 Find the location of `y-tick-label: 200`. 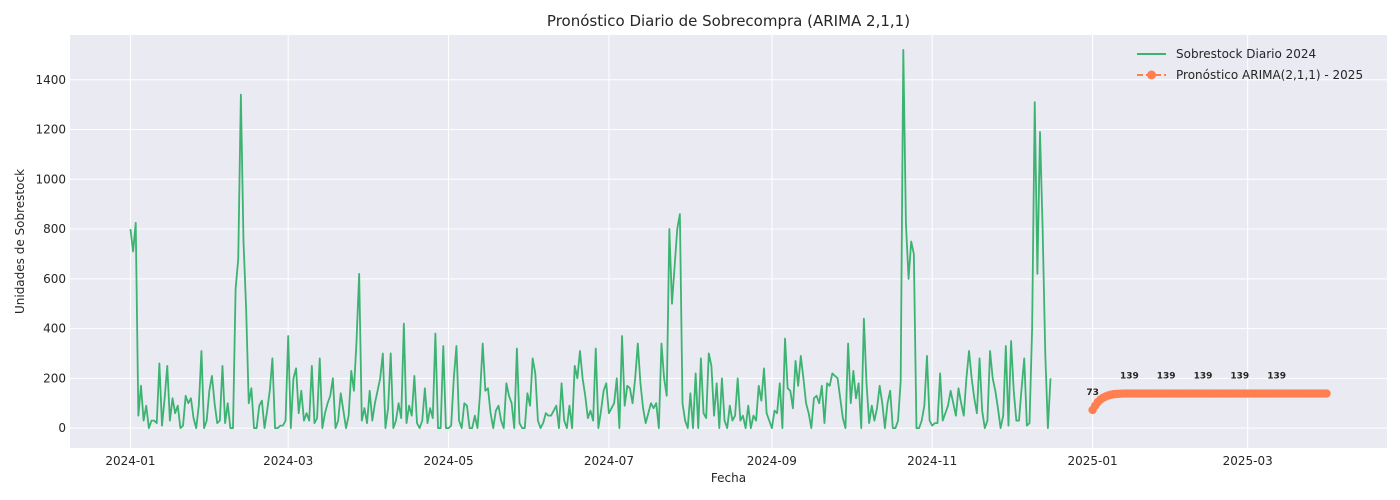

y-tick-label: 200 is located at coordinates (54, 378).